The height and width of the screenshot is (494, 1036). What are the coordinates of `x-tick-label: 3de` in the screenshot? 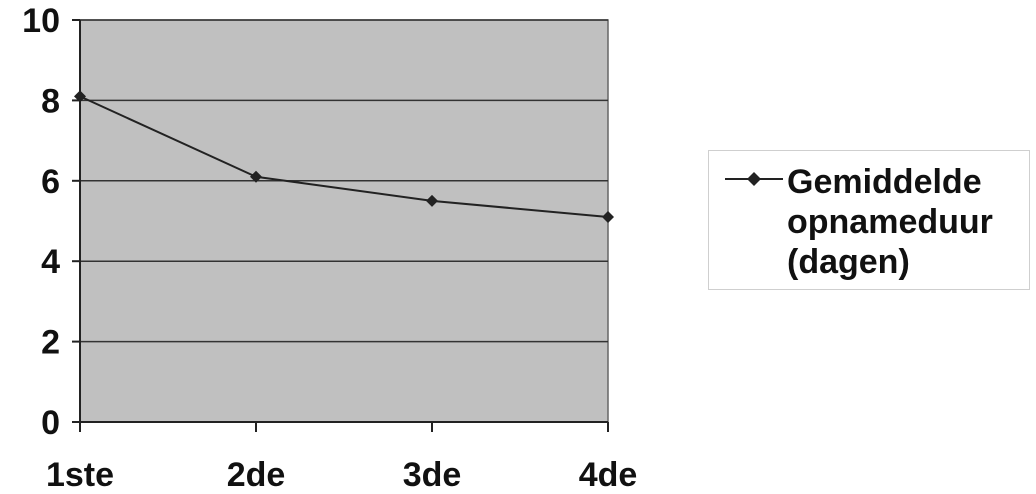 It's located at (432, 475).